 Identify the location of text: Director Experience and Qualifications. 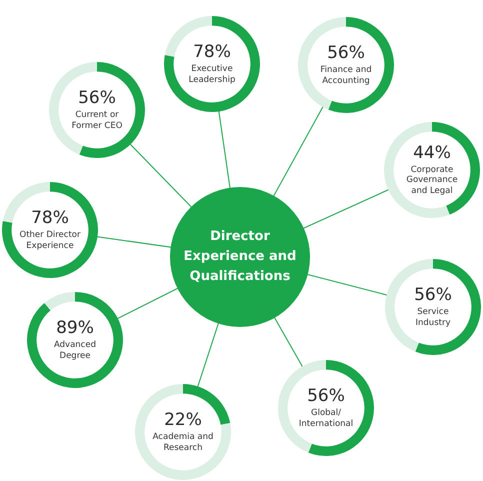
(240, 257).